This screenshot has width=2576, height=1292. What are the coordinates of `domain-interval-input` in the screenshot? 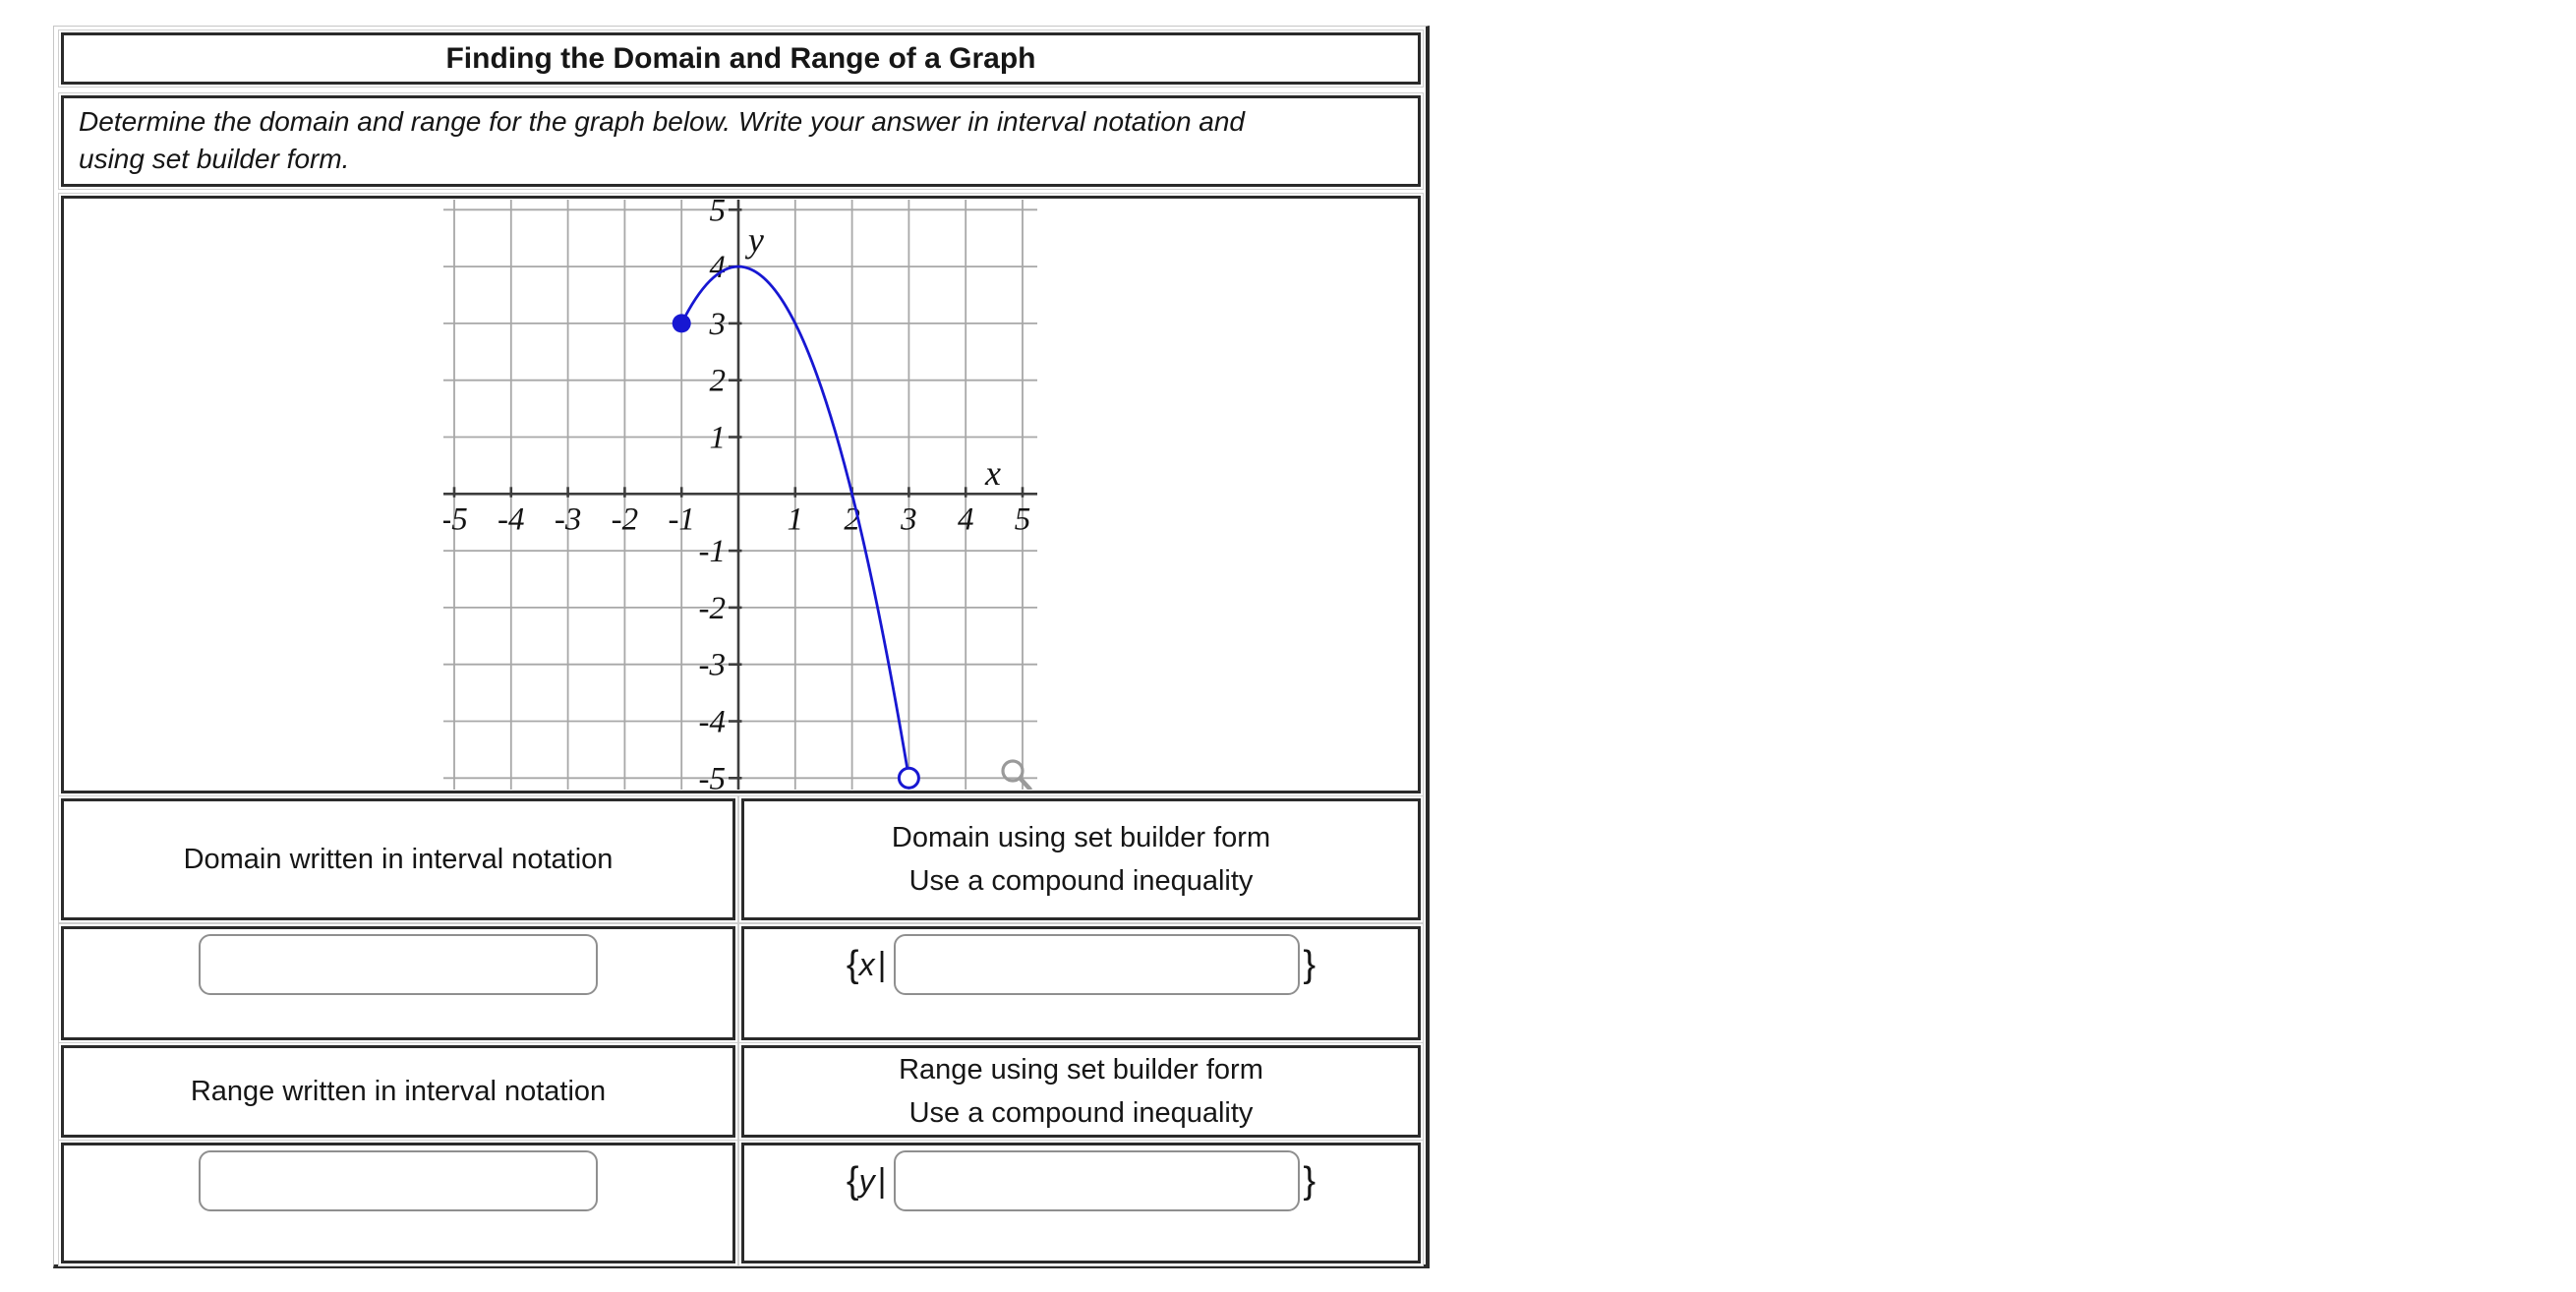 It's located at (398, 964).